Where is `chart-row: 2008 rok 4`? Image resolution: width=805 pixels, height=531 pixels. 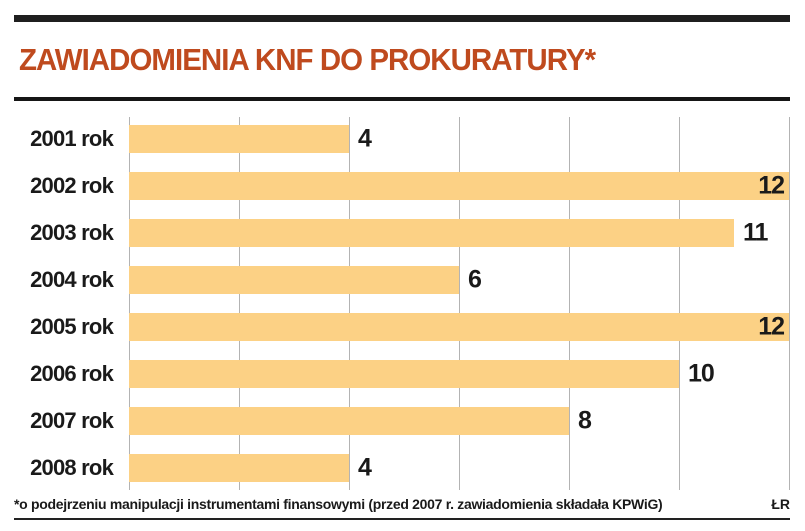
chart-row: 2008 rok 4 is located at coordinates (402, 468).